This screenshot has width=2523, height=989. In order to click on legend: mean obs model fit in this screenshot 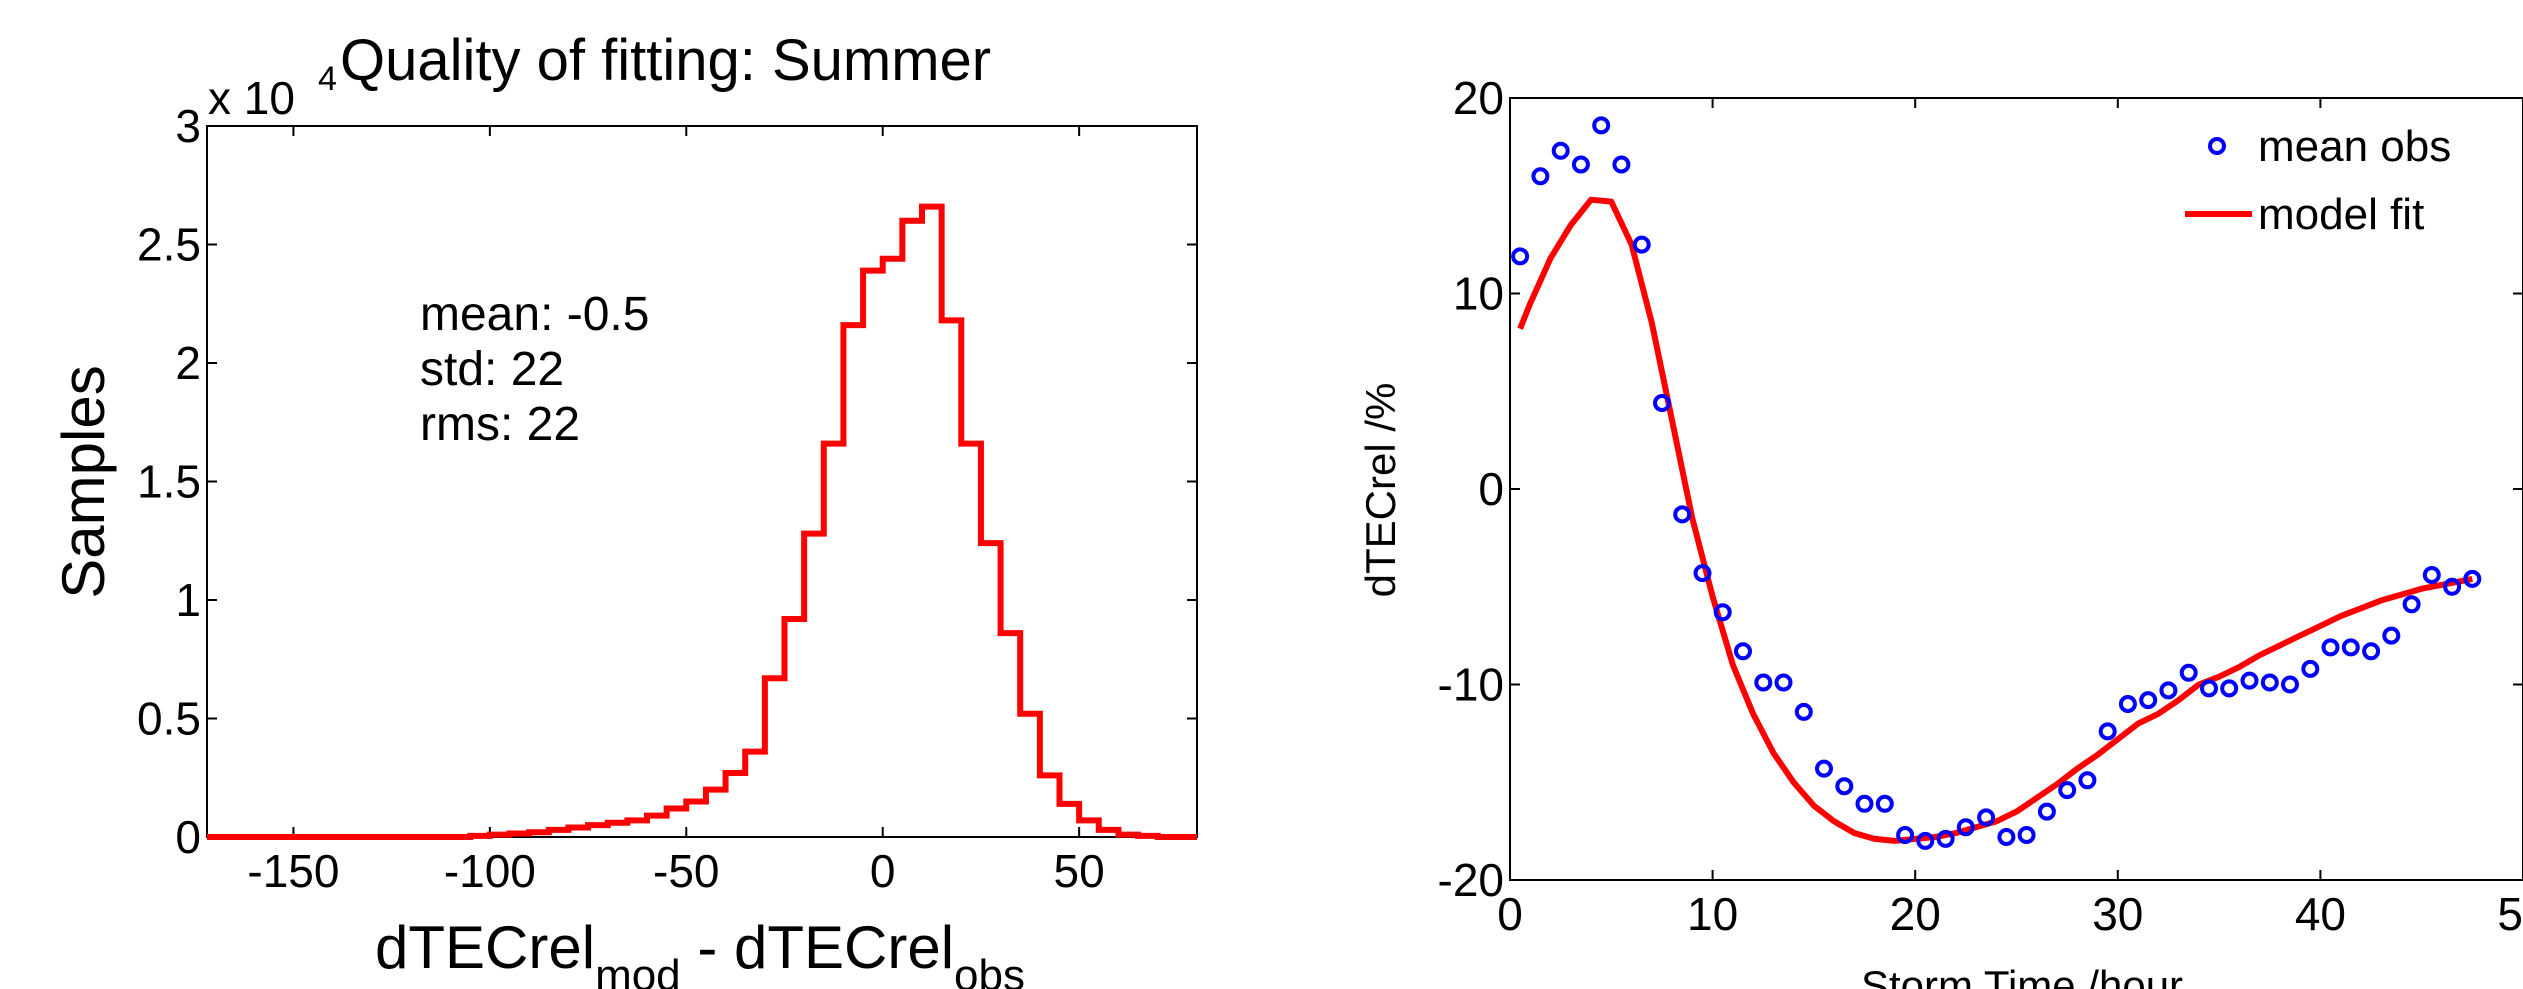, I will do `click(2318, 180)`.